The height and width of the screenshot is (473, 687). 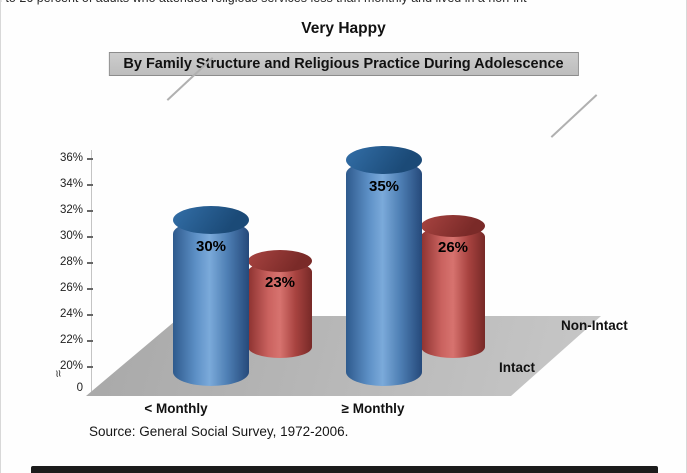 What do you see at coordinates (574, 116) in the screenshot?
I see `frame-edge-line` at bounding box center [574, 116].